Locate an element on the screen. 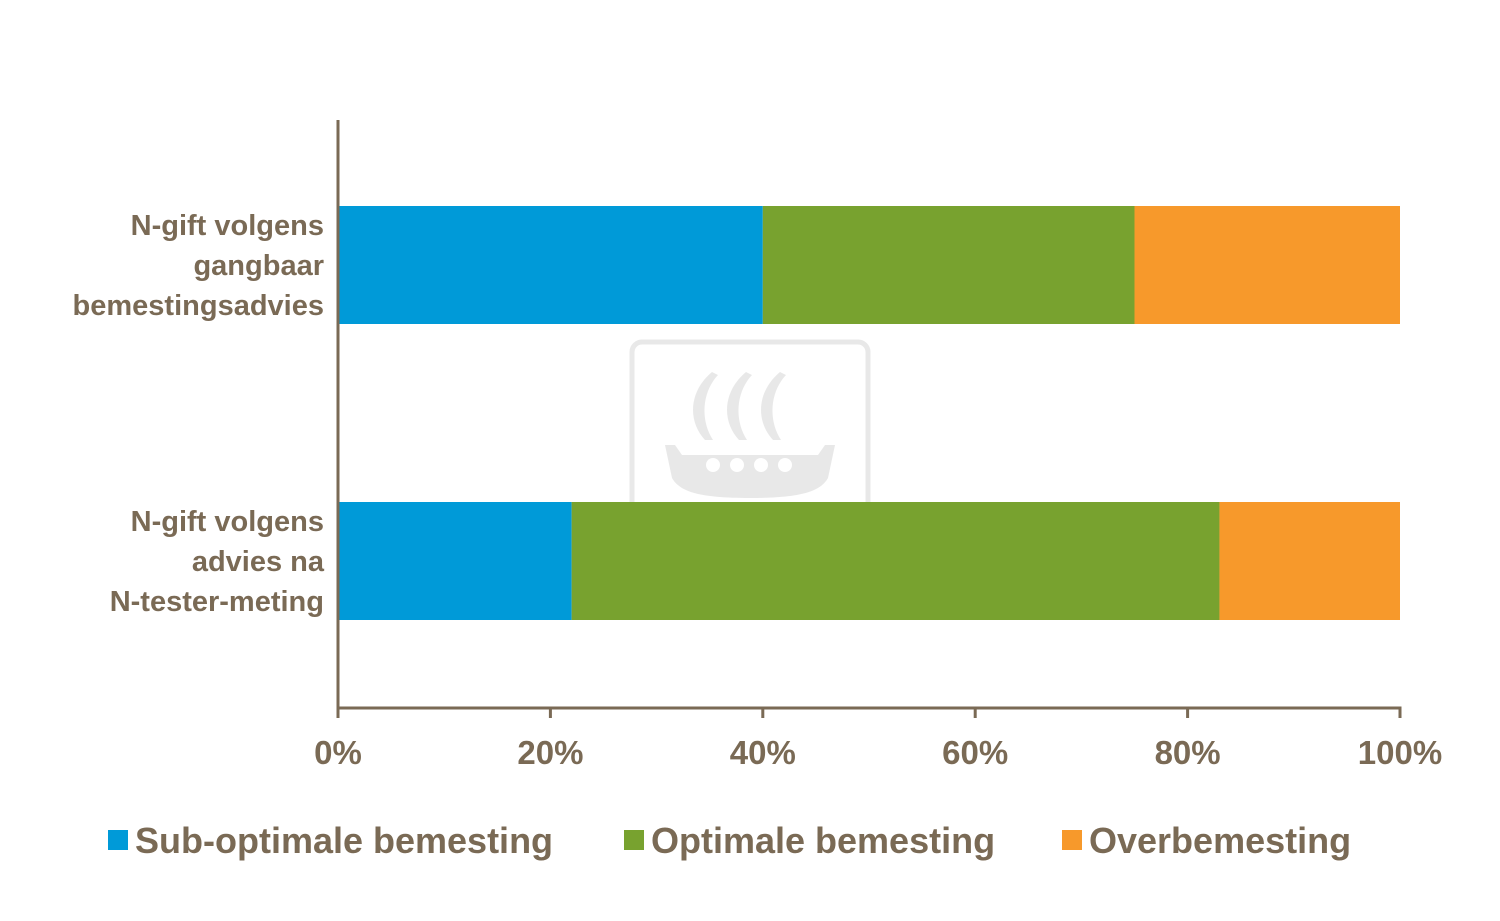 This screenshot has width=1500, height=921. category-label-line: N-tester-meting is located at coordinates (217, 602).